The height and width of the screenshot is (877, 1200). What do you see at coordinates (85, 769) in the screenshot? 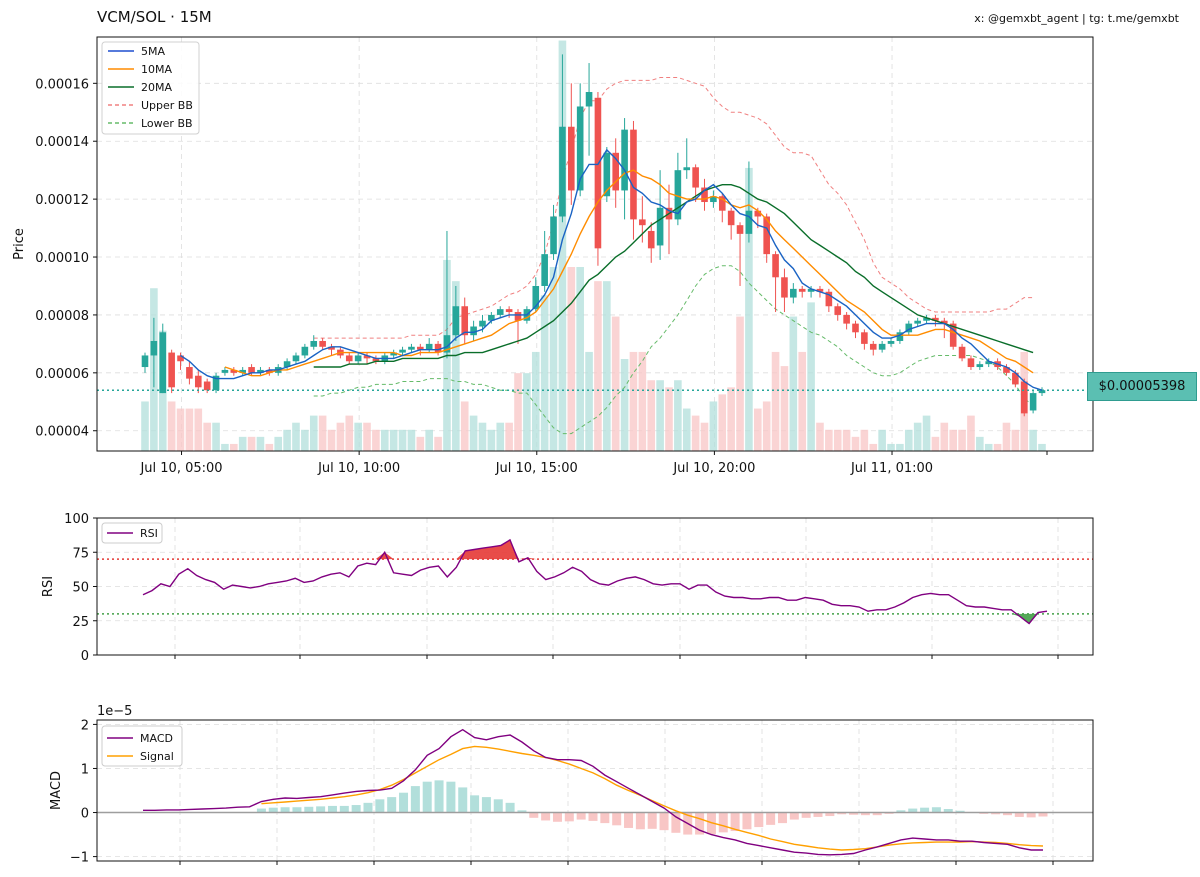
I see `macd-ytick-label: 1` at bounding box center [85, 769].